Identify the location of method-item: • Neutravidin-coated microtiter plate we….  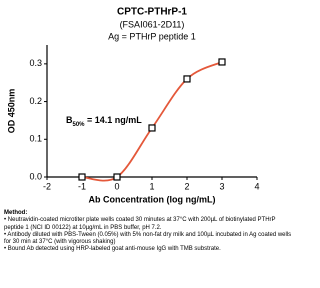
(140, 224).